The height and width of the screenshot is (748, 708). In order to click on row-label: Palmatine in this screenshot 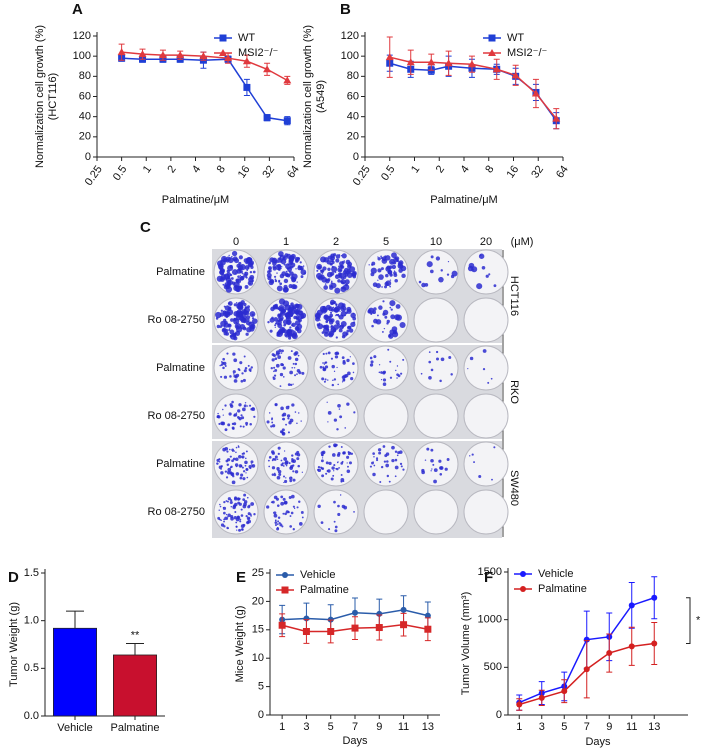, I will do `click(180, 464)`.